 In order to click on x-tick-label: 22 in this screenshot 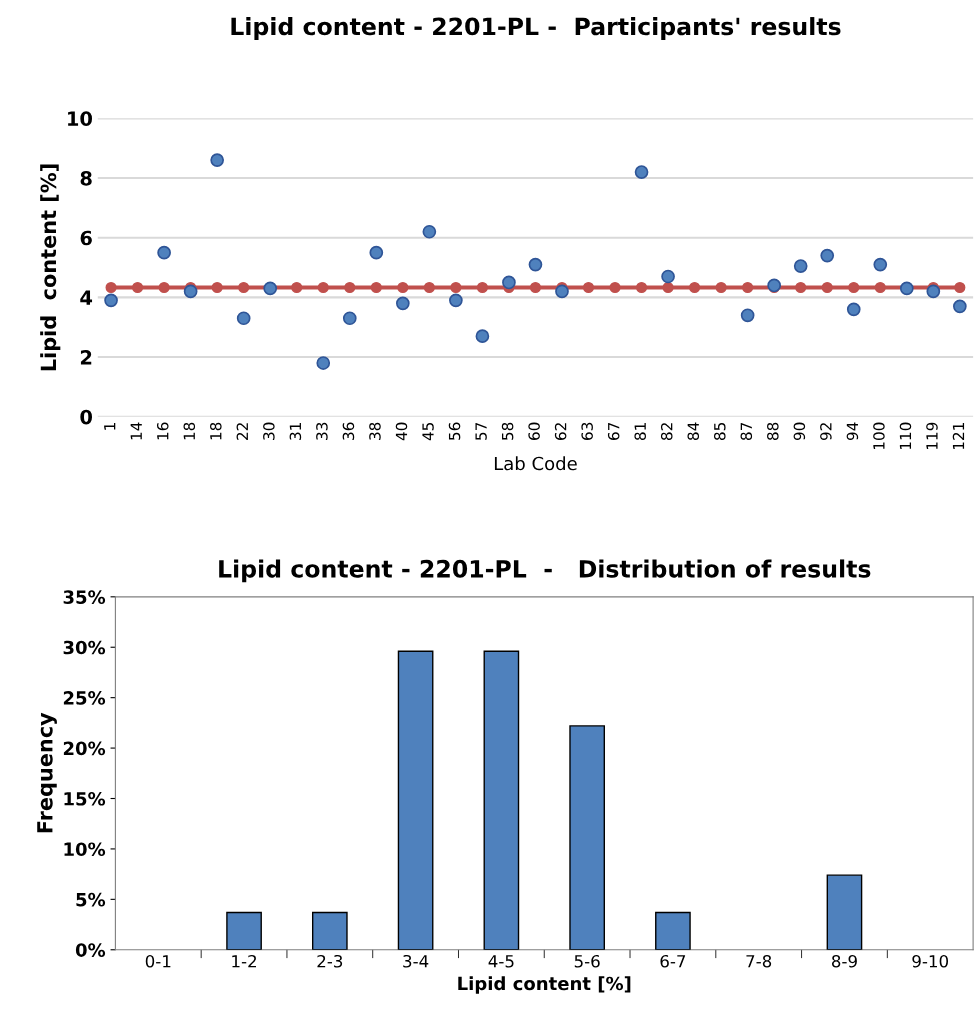, I will do `click(242, 431)`.